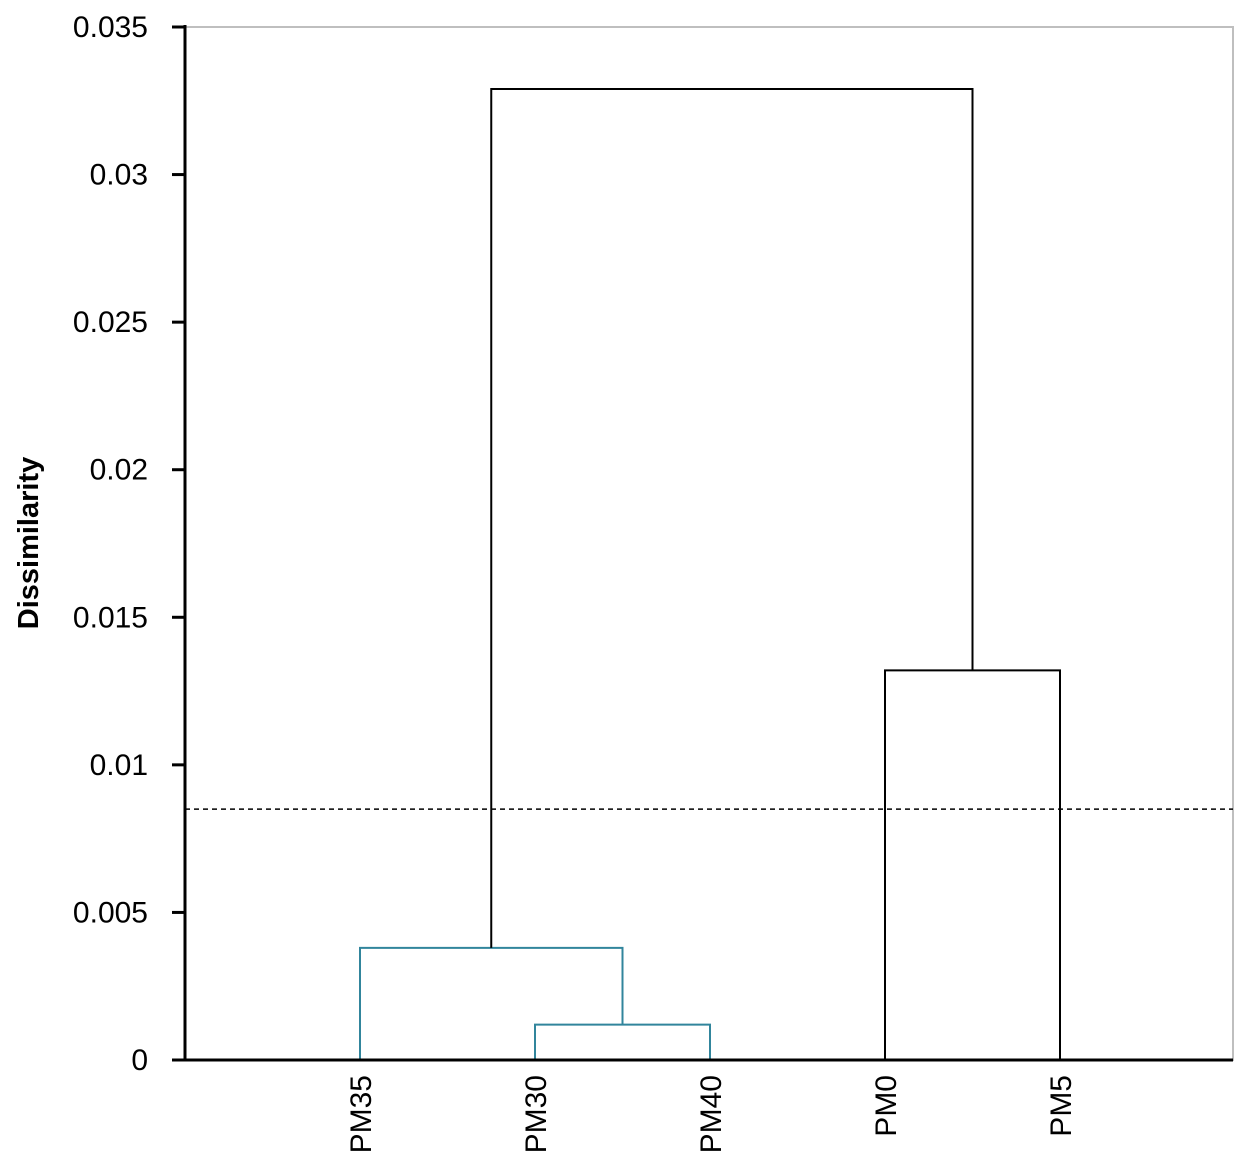  I want to click on leaf-label-pm5: PM5, so click(1061, 1106).